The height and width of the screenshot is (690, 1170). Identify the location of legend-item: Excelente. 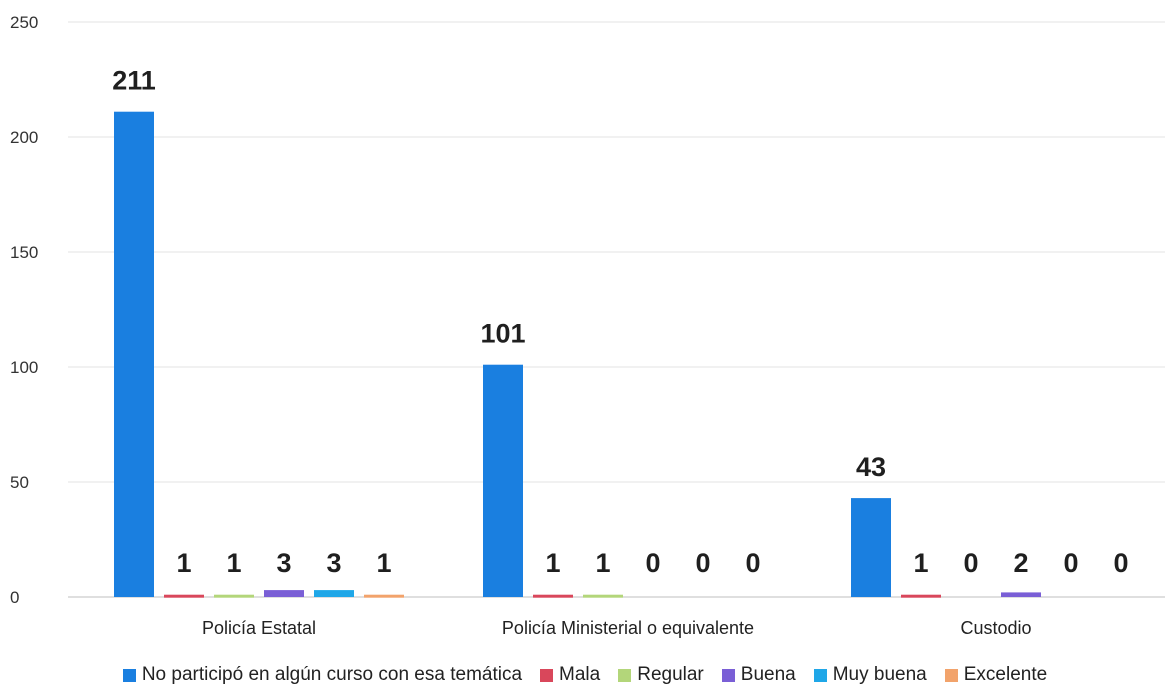
(996, 675).